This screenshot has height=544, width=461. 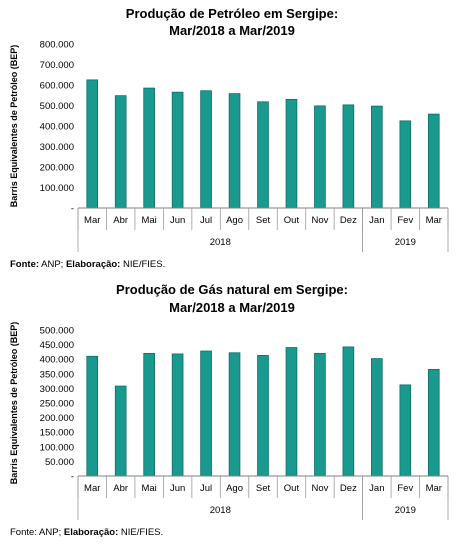 What do you see at coordinates (57, 86) in the screenshot?
I see `y-tick-label: 600.000` at bounding box center [57, 86].